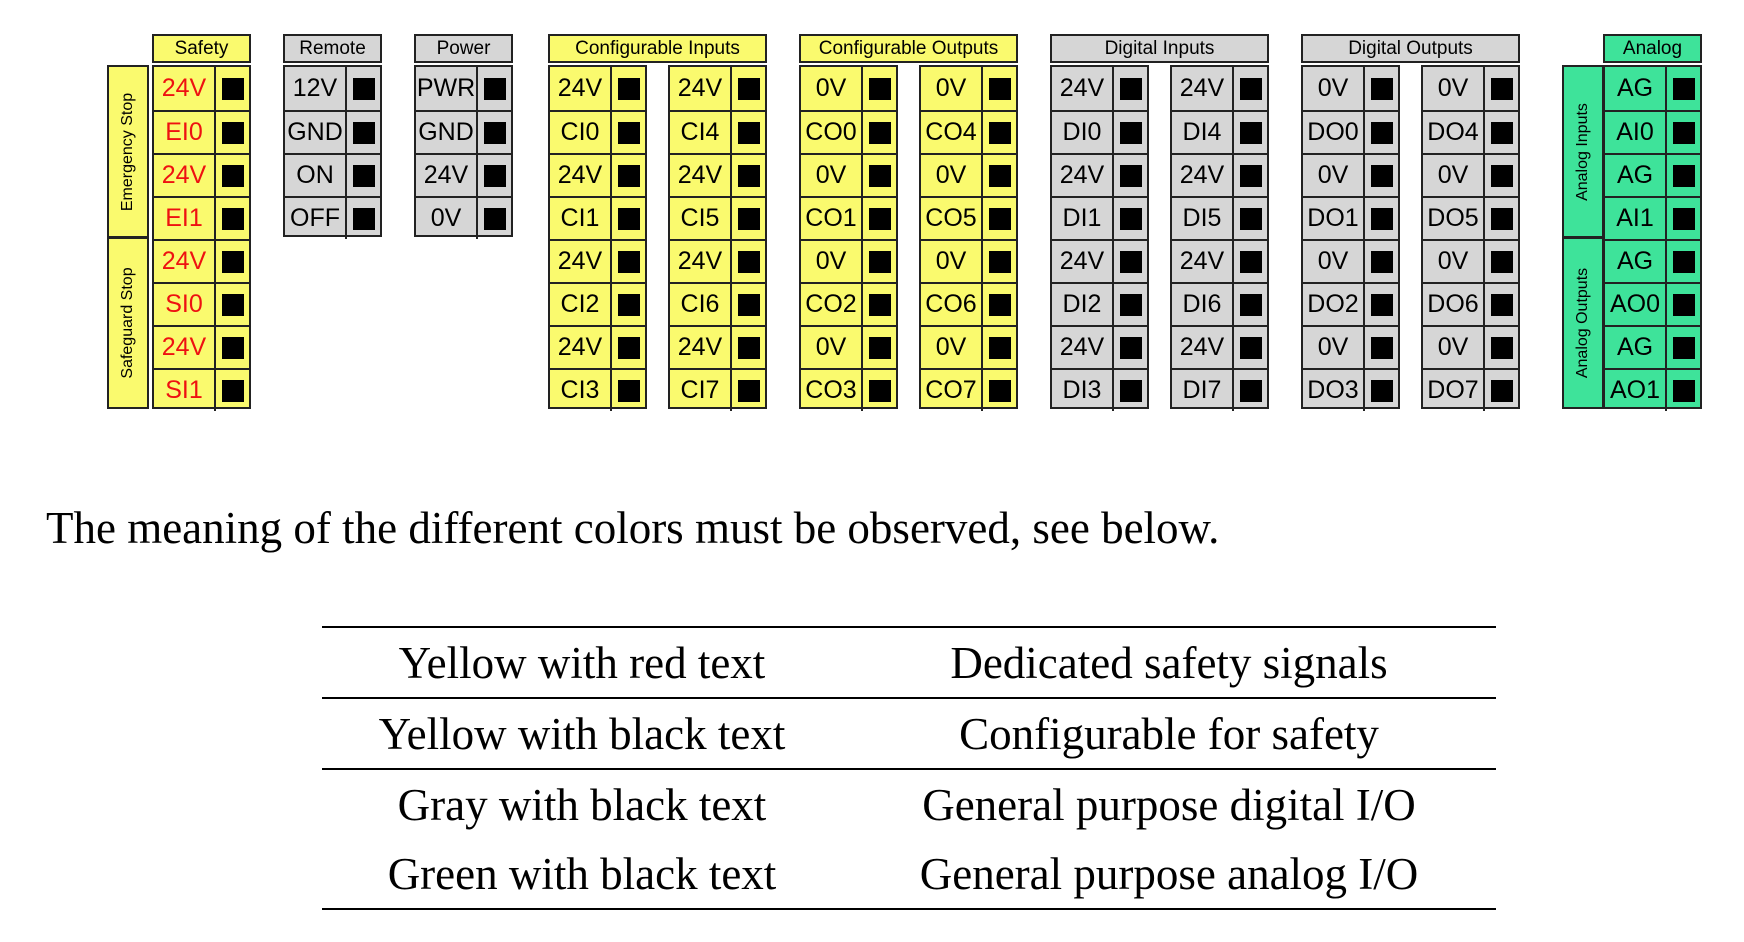 The width and height of the screenshot is (1744, 942). What do you see at coordinates (332, 48) in the screenshot?
I see `remote-header: Remote` at bounding box center [332, 48].